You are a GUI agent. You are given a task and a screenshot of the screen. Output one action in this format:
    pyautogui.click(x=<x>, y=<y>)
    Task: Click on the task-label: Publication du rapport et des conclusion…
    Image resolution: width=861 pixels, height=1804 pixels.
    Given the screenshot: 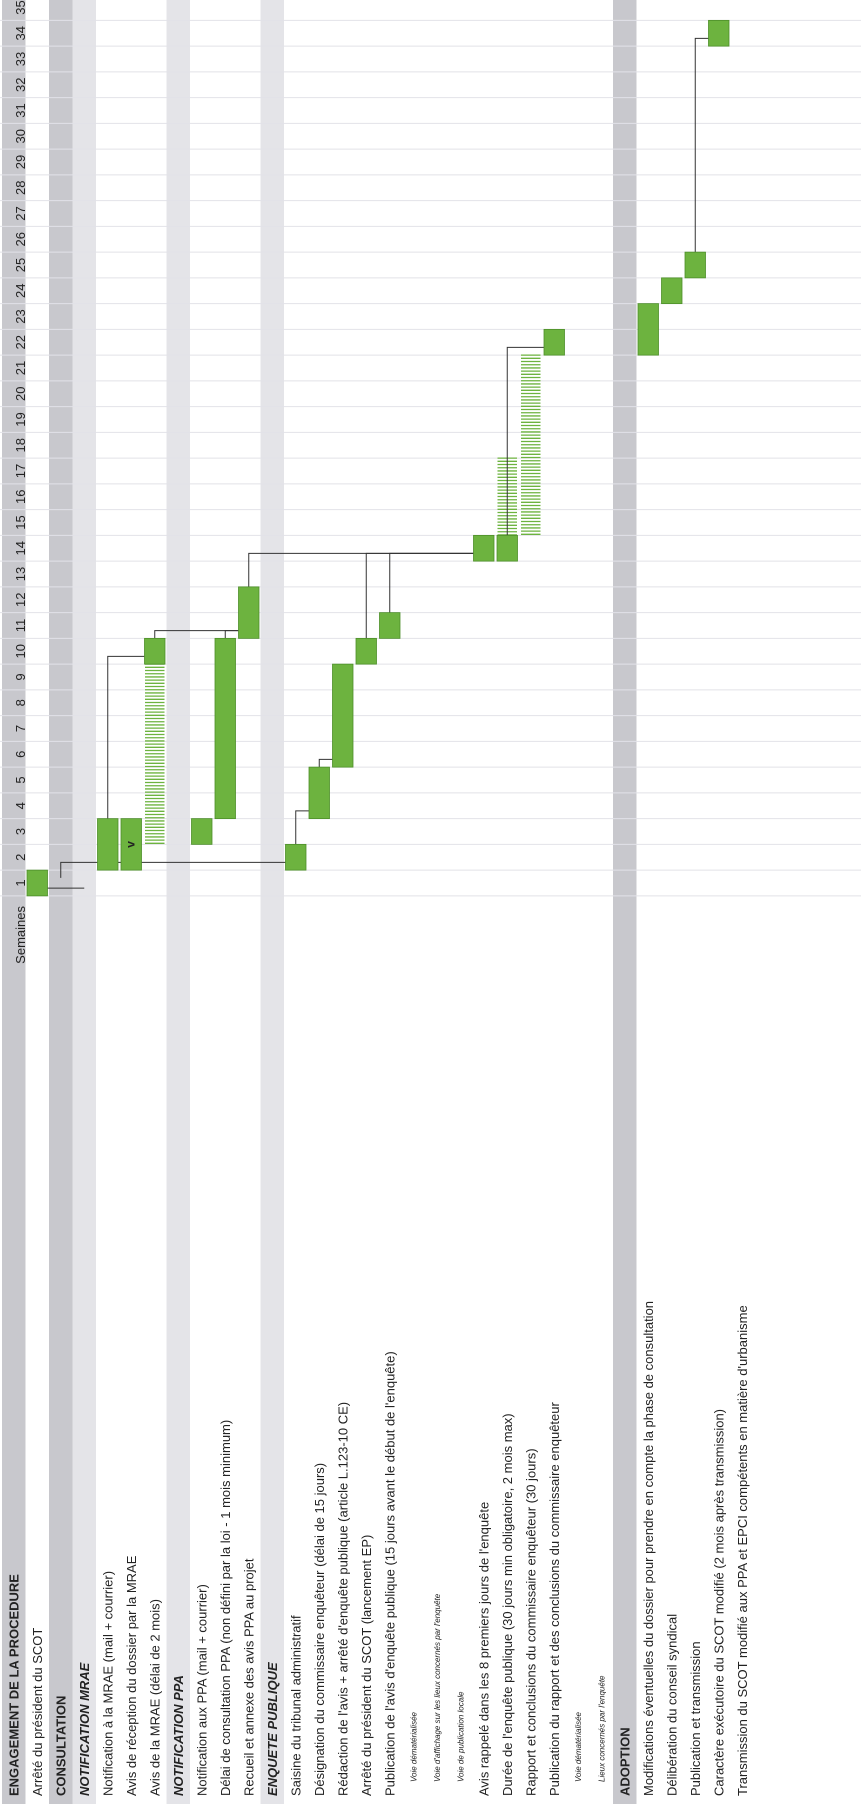 What is the action you would take?
    pyautogui.click(x=554, y=1598)
    